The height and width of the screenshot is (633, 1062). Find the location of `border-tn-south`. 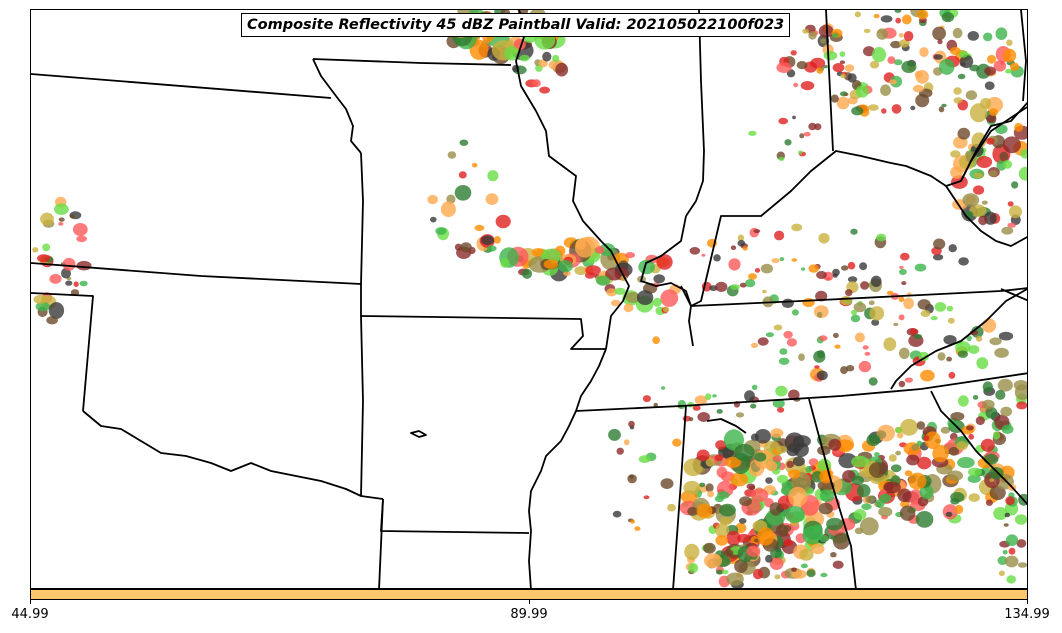

border-tn-south is located at coordinates (801, 392).